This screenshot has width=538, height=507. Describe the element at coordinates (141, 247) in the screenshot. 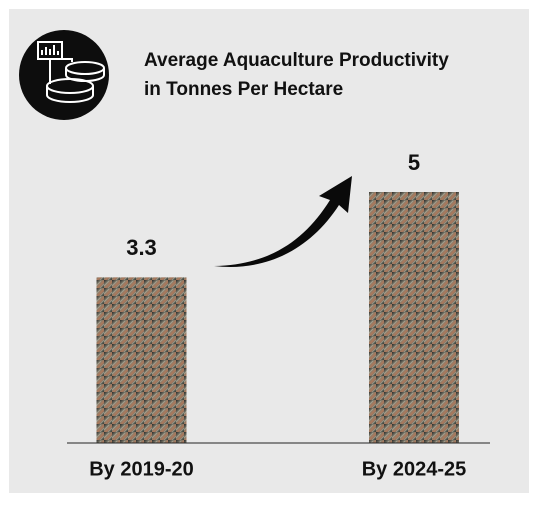

I see `value-label: 3.3` at that location.